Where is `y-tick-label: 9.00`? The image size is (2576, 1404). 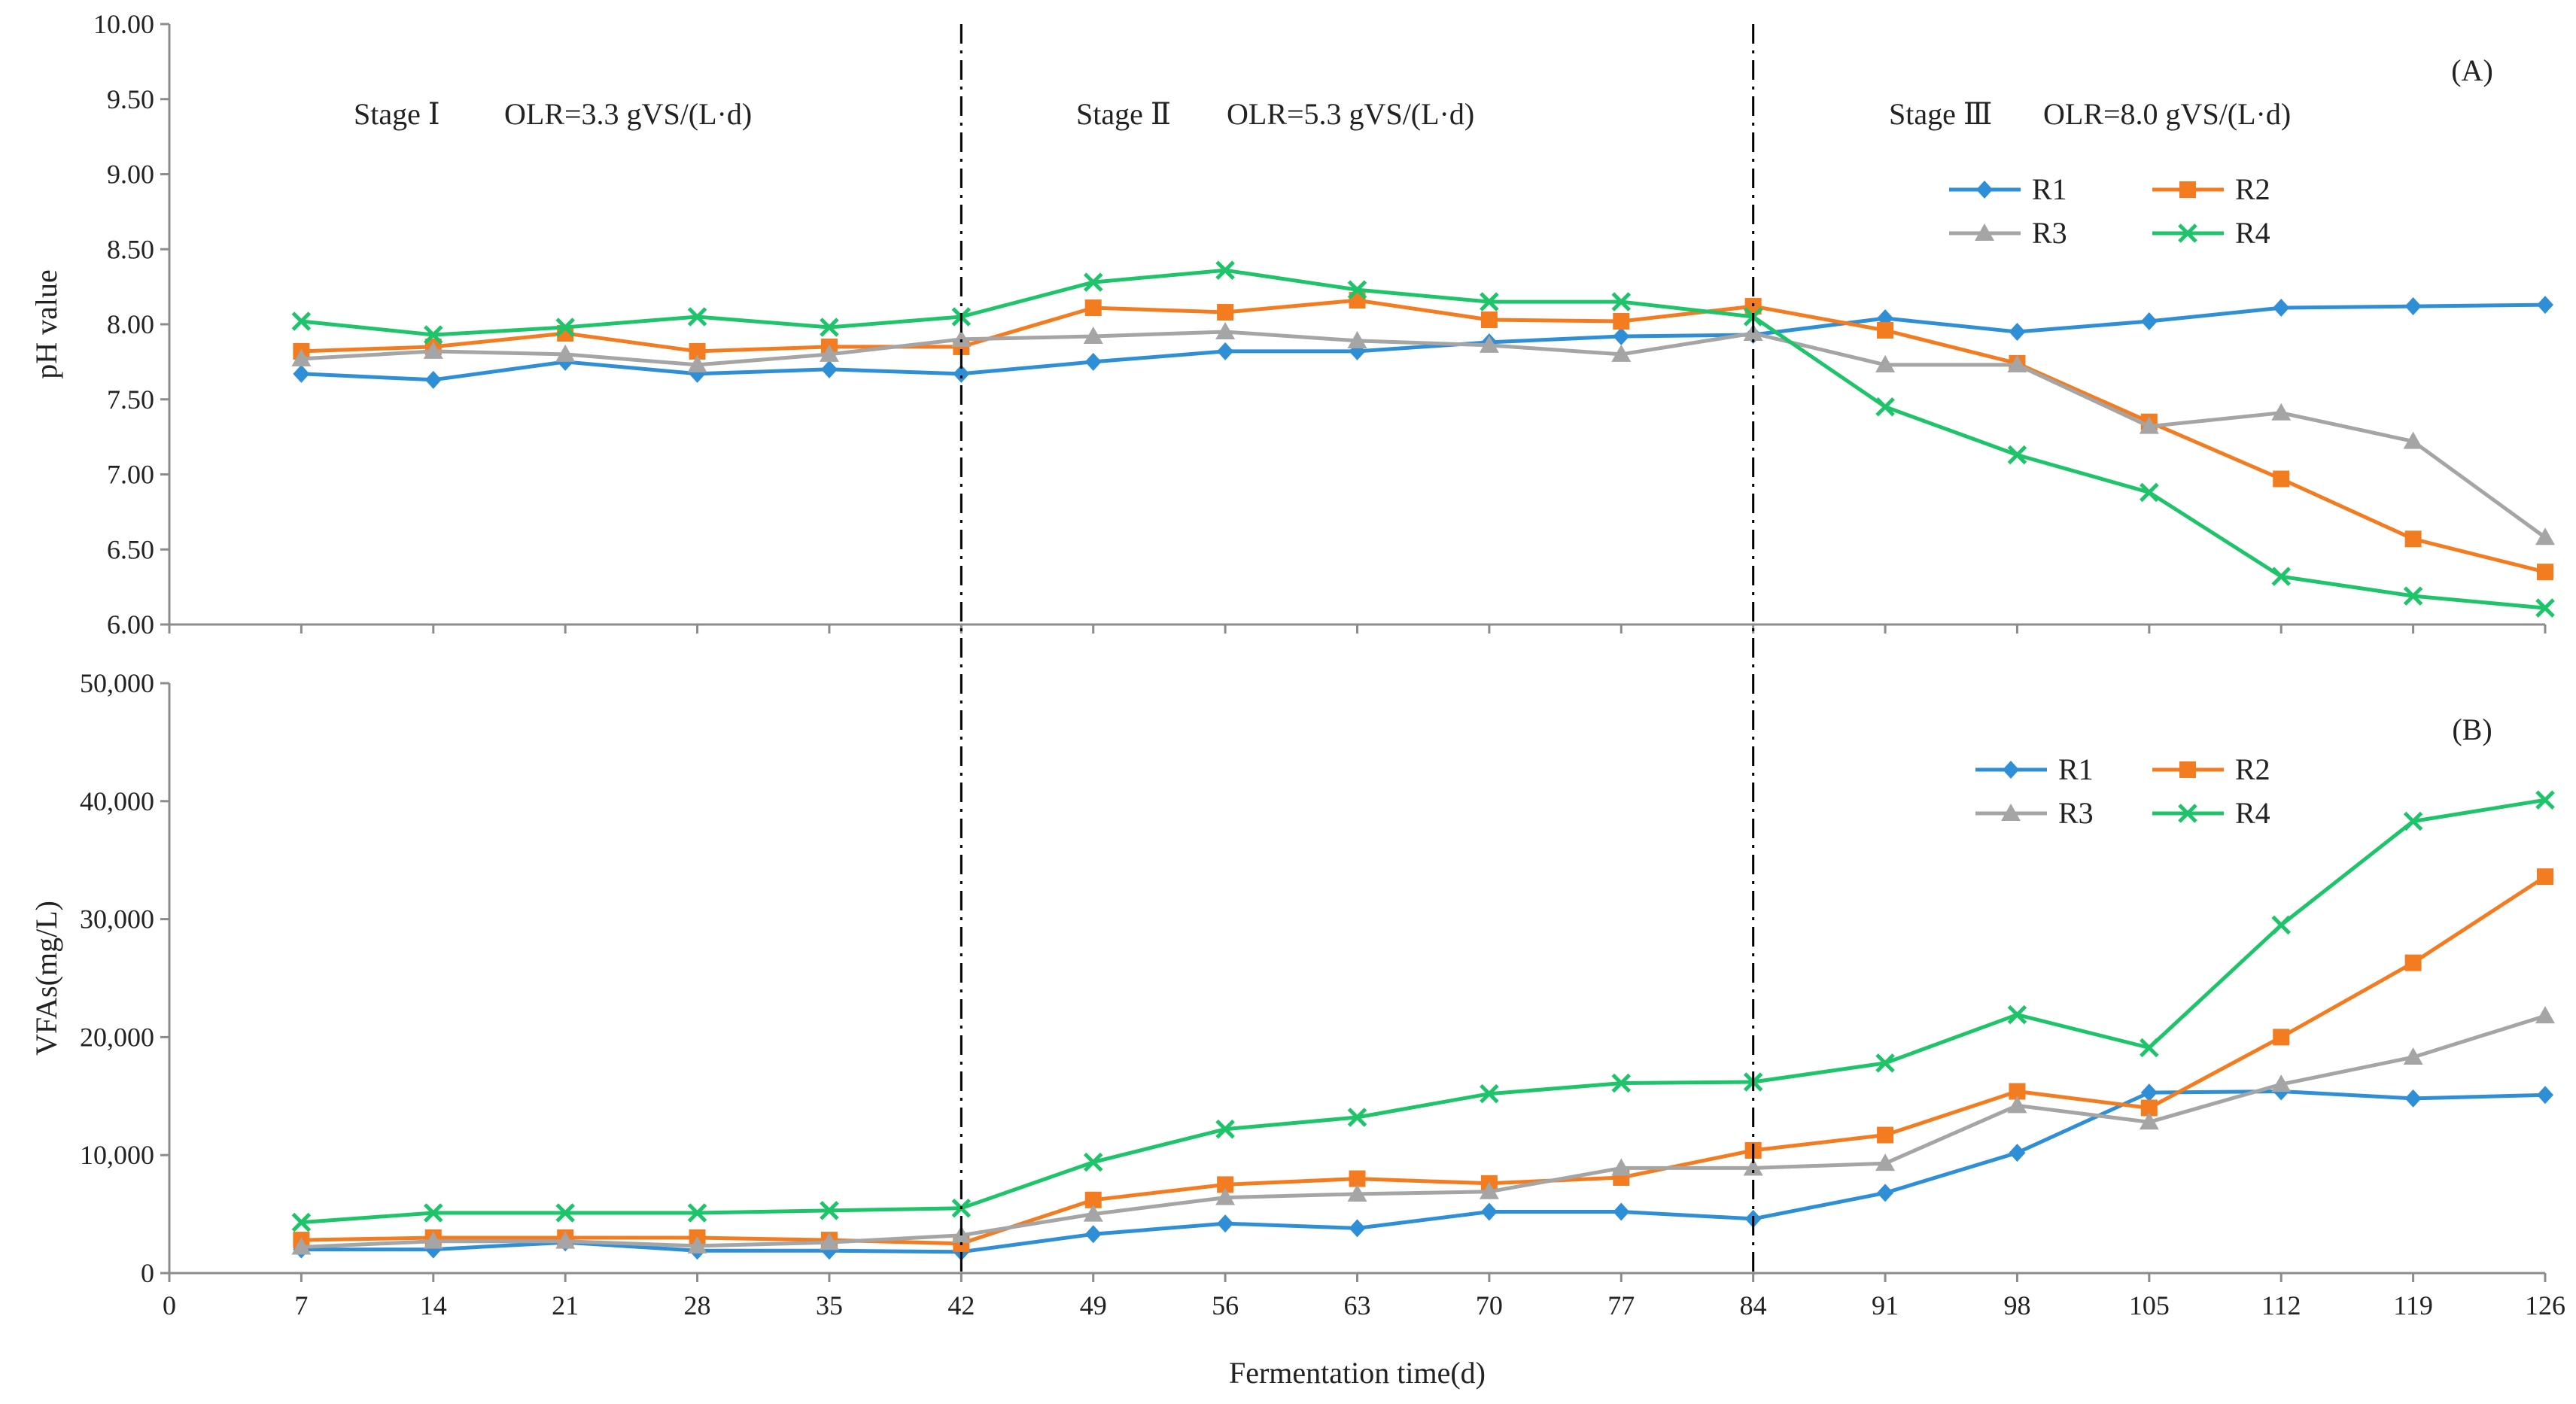
y-tick-label: 9.00 is located at coordinates (130, 175).